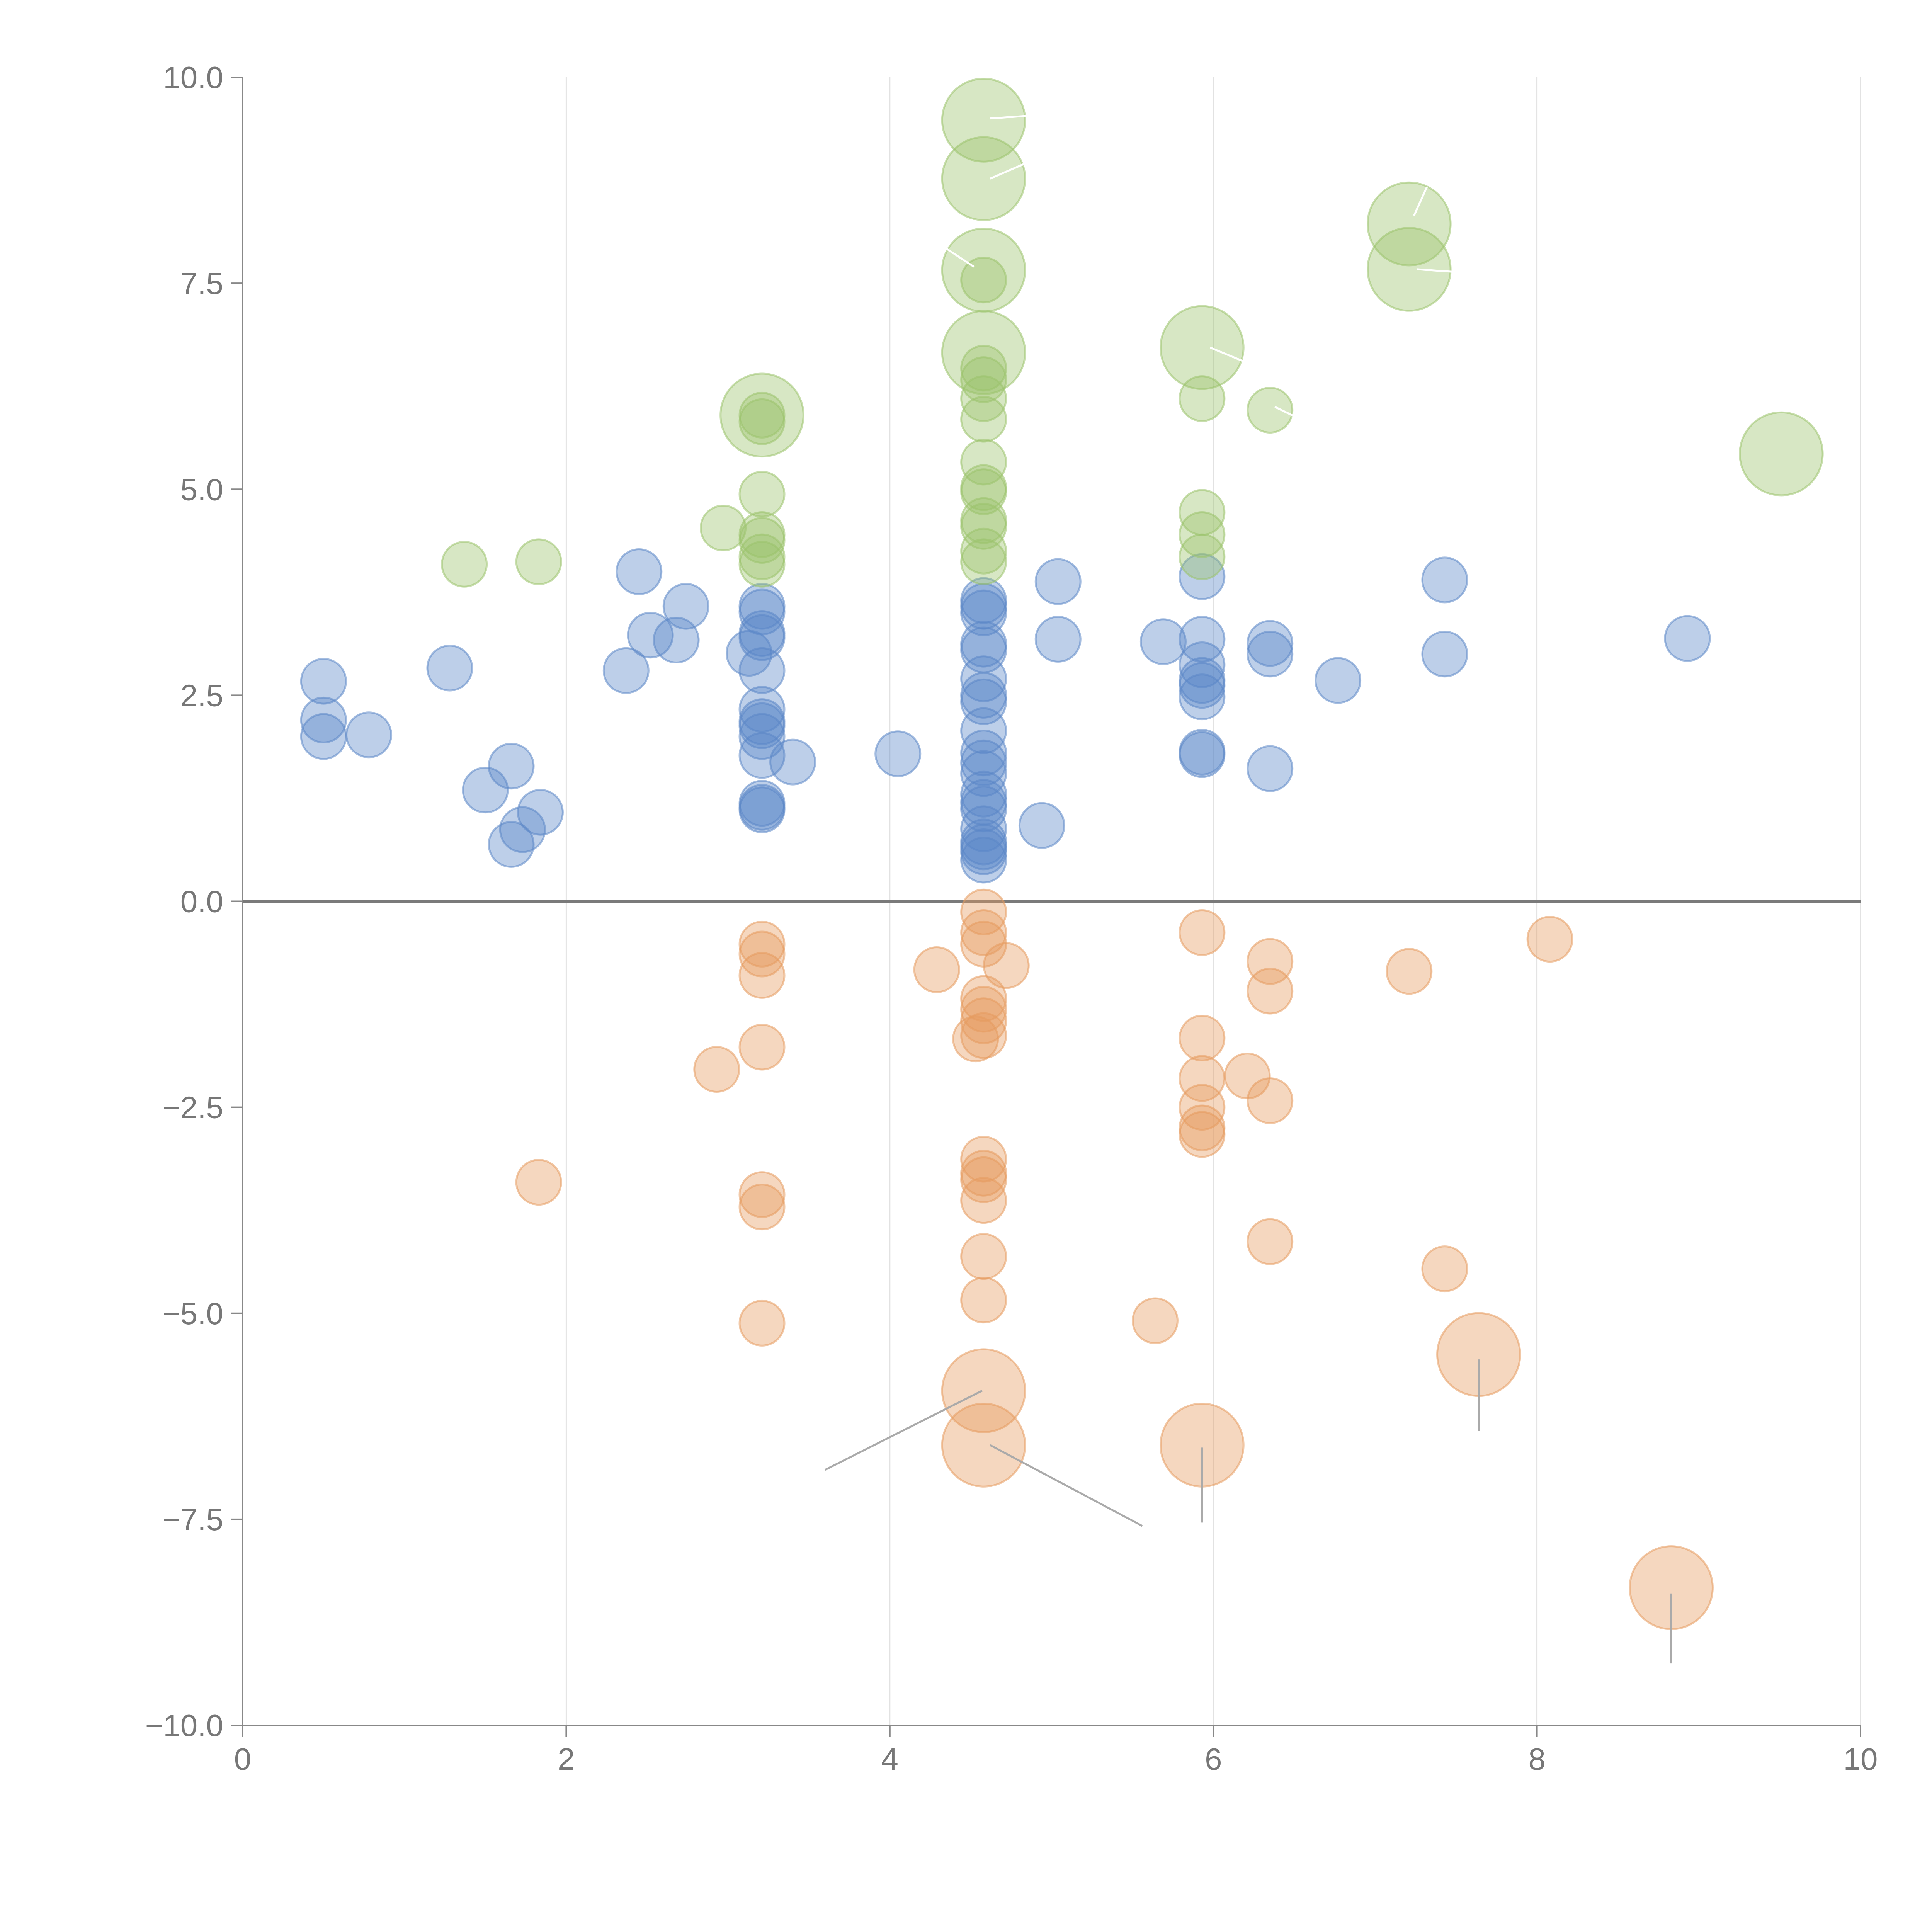  What do you see at coordinates (1537, 1759) in the screenshot?
I see `x-tick-label: 8` at bounding box center [1537, 1759].